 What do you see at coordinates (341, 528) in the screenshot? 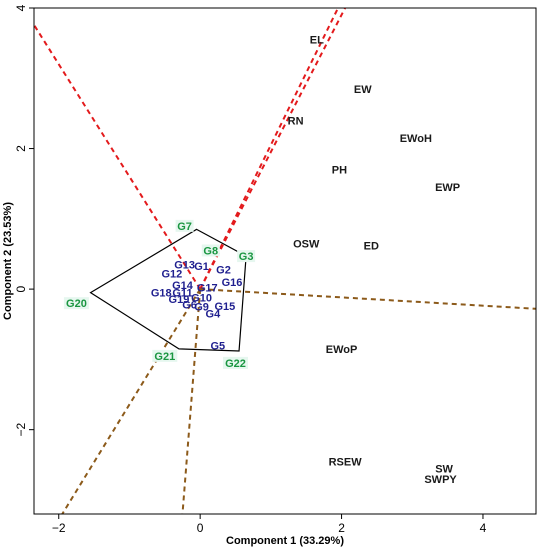
I see `x-tick-label: 2` at bounding box center [341, 528].